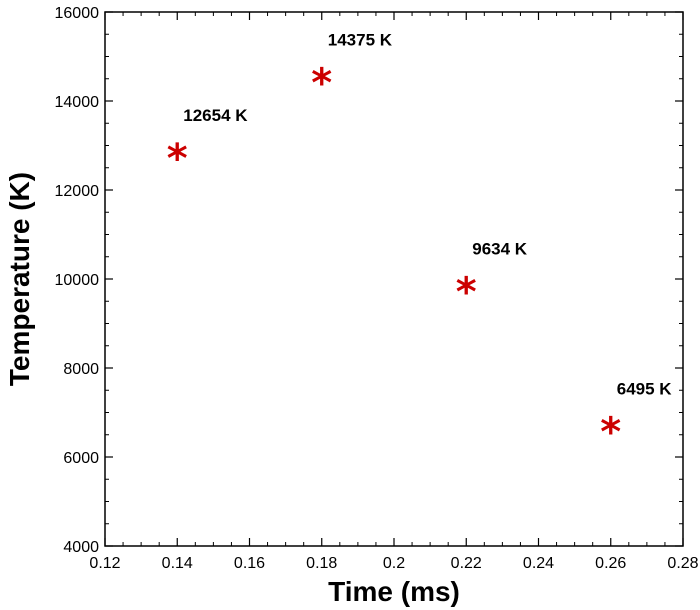  Describe the element at coordinates (77, 13) in the screenshot. I see `y-tick-label: 16000` at that location.